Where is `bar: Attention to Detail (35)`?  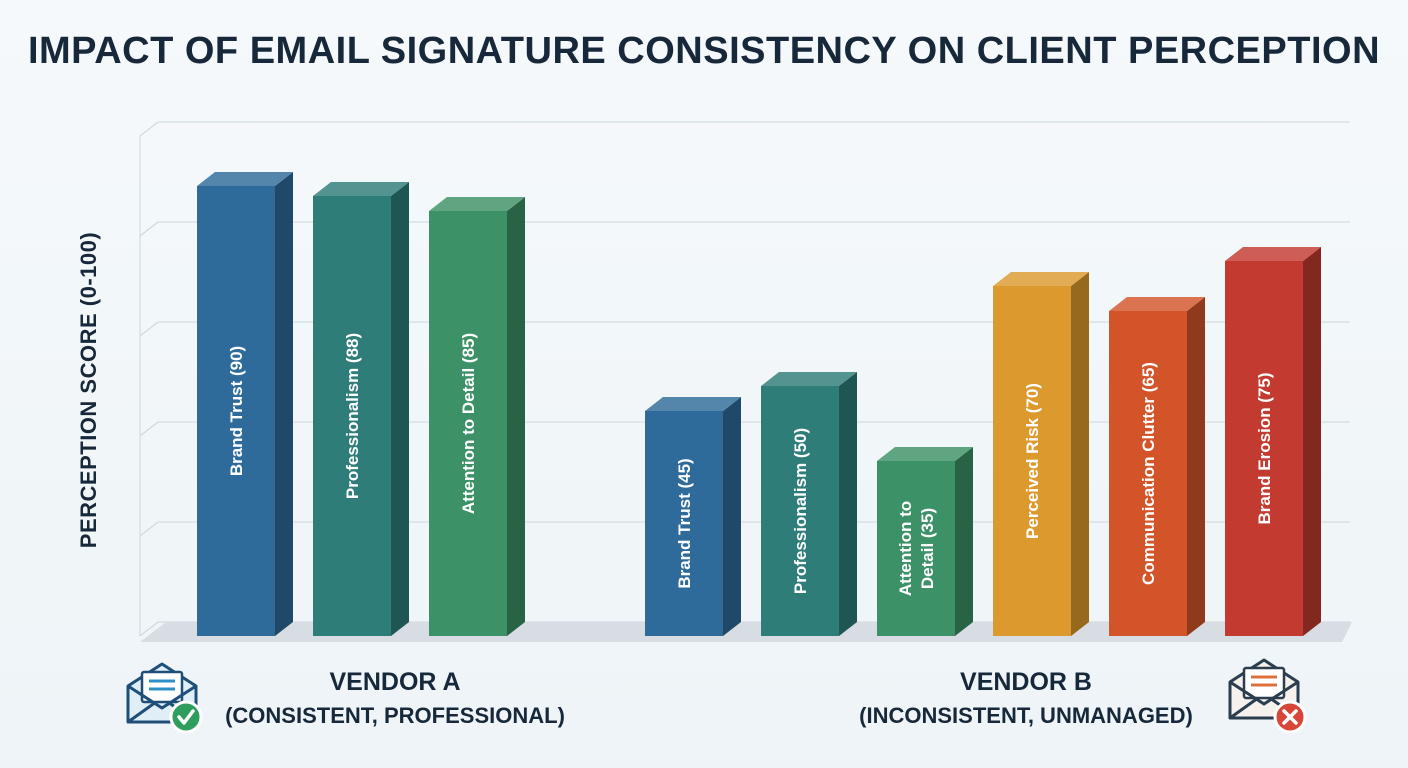
bar: Attention to Detail (35) is located at coordinates (925, 541).